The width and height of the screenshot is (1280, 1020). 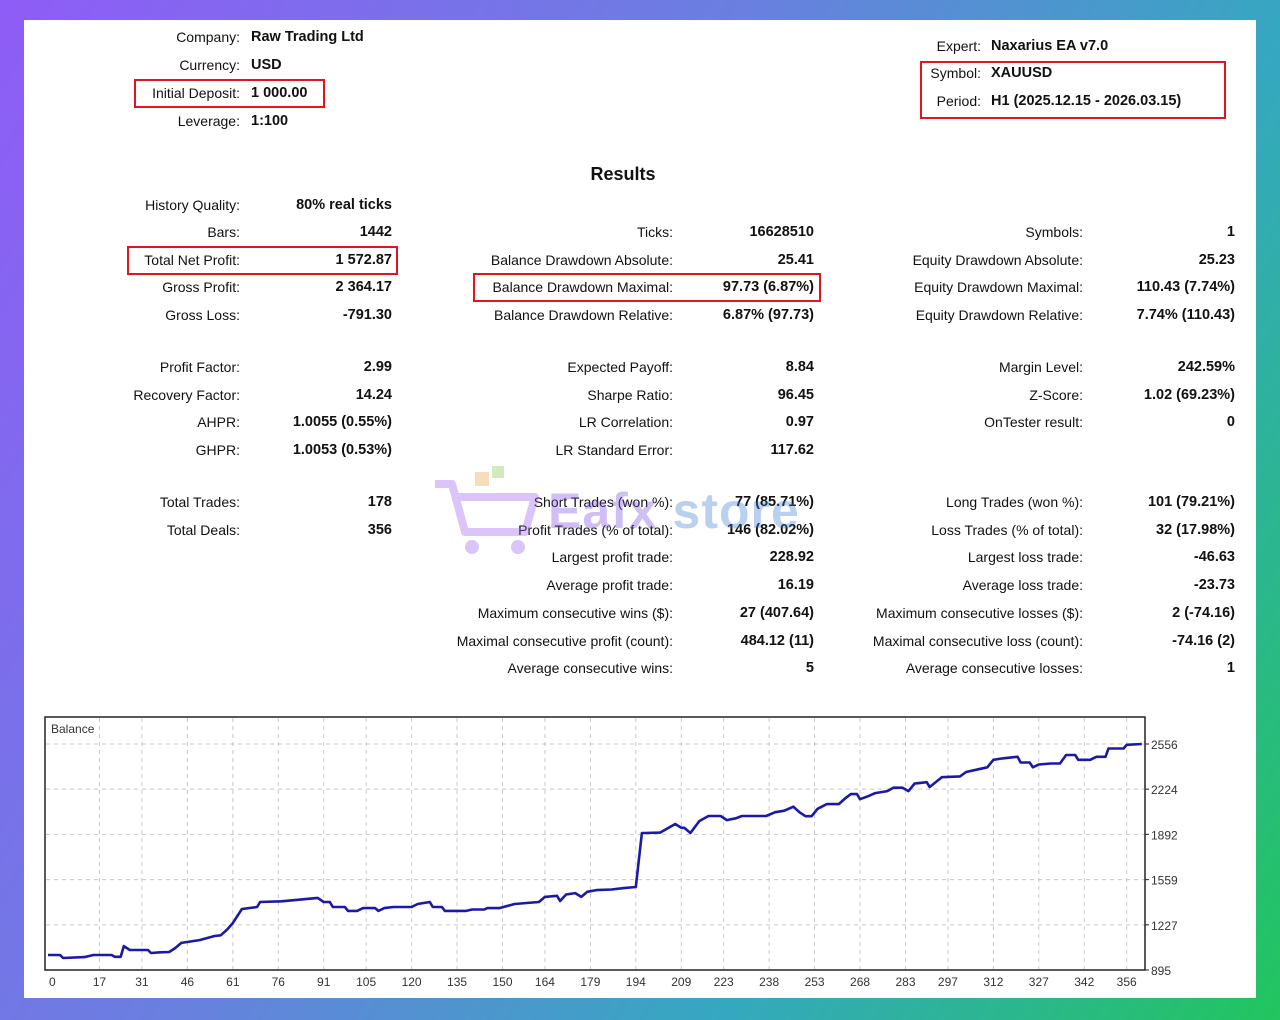 What do you see at coordinates (769, 982) in the screenshot?
I see `x-tick-label: 238` at bounding box center [769, 982].